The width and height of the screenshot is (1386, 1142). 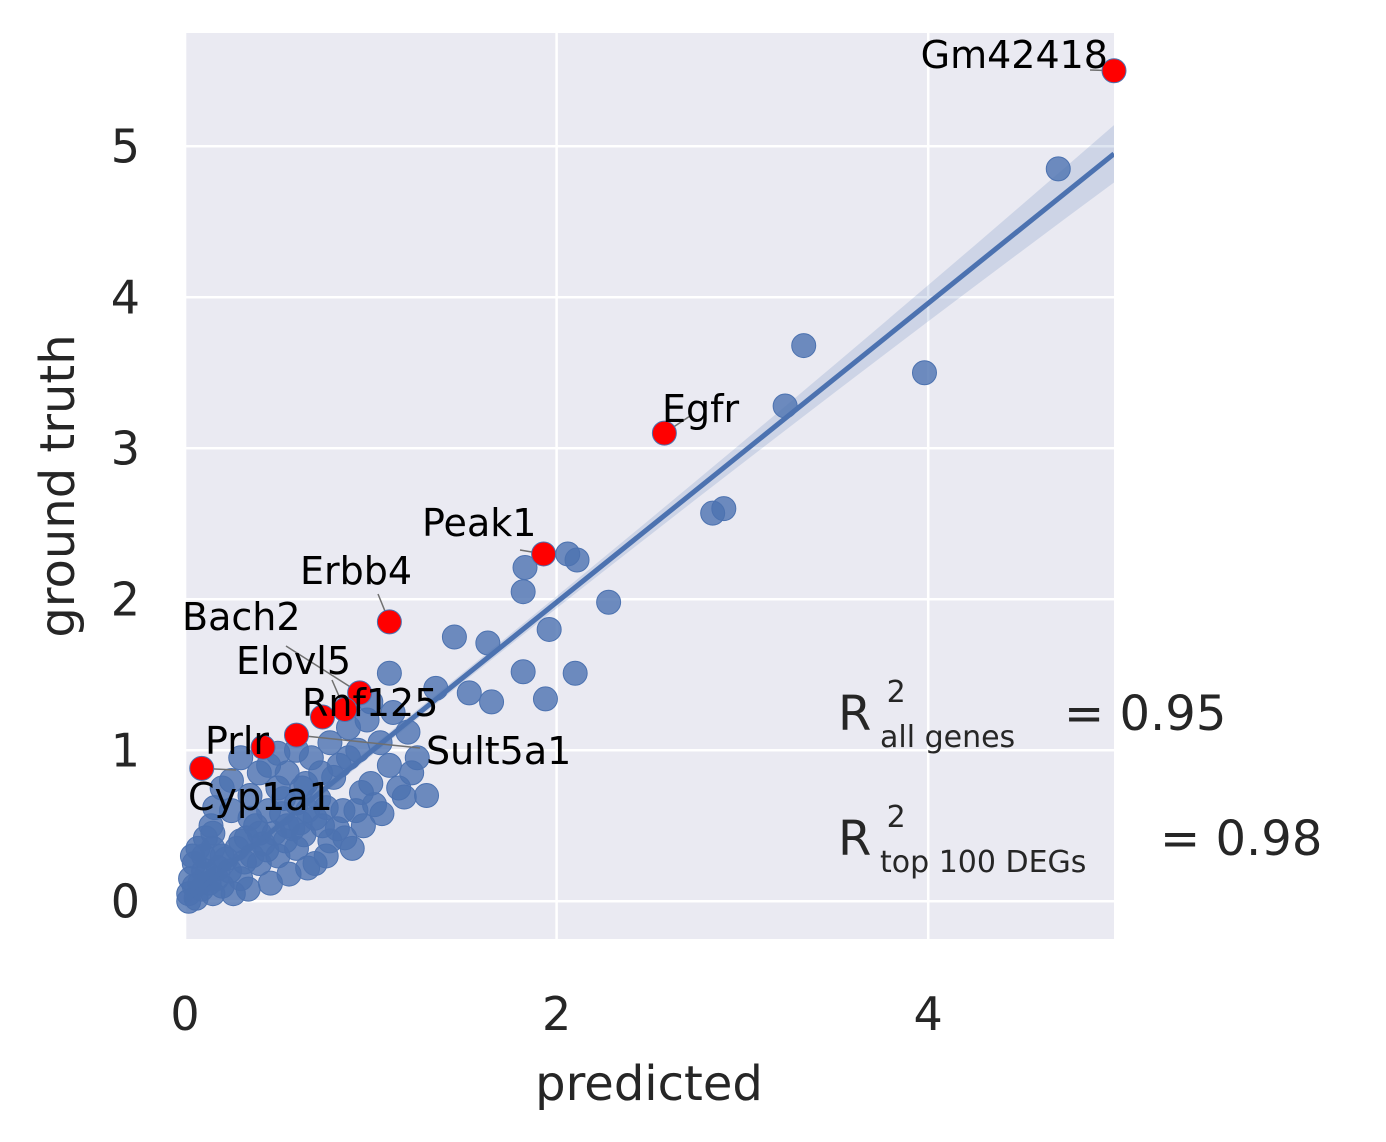 I want to click on y-tick-label: 4, so click(x=125, y=297).